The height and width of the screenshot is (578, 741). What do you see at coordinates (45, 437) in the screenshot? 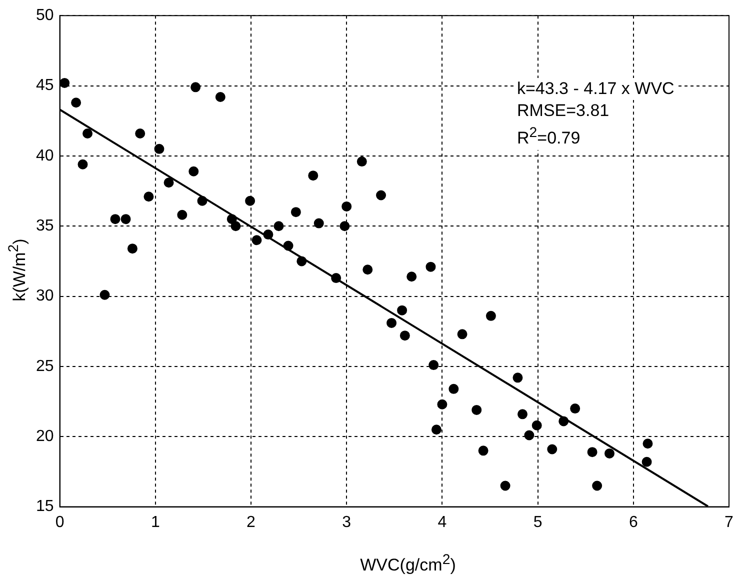
I see `y-tick-label: 20` at bounding box center [45, 437].